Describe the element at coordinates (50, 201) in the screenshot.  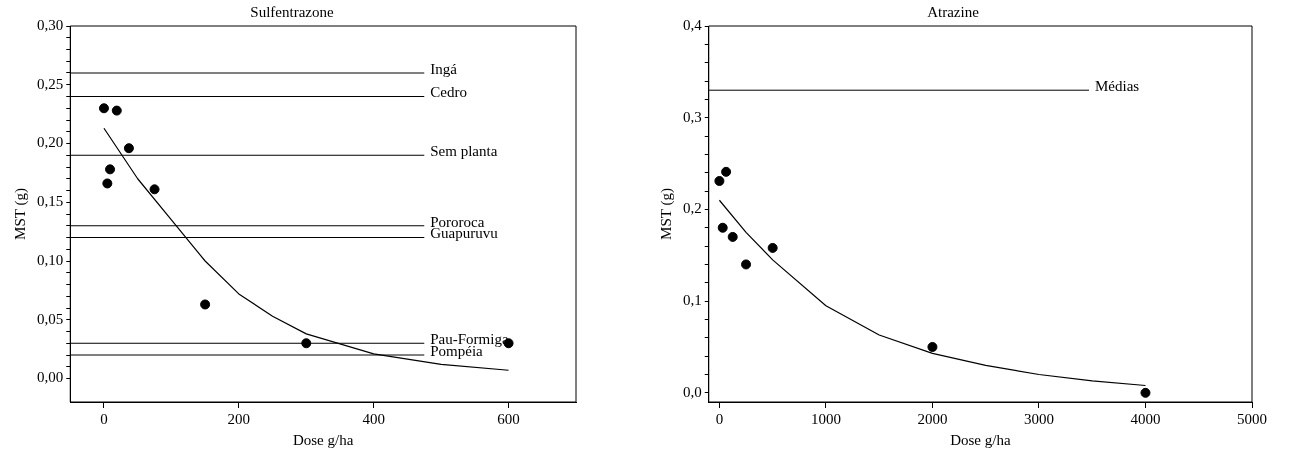
I see `y-tick-label: 0,15` at that location.